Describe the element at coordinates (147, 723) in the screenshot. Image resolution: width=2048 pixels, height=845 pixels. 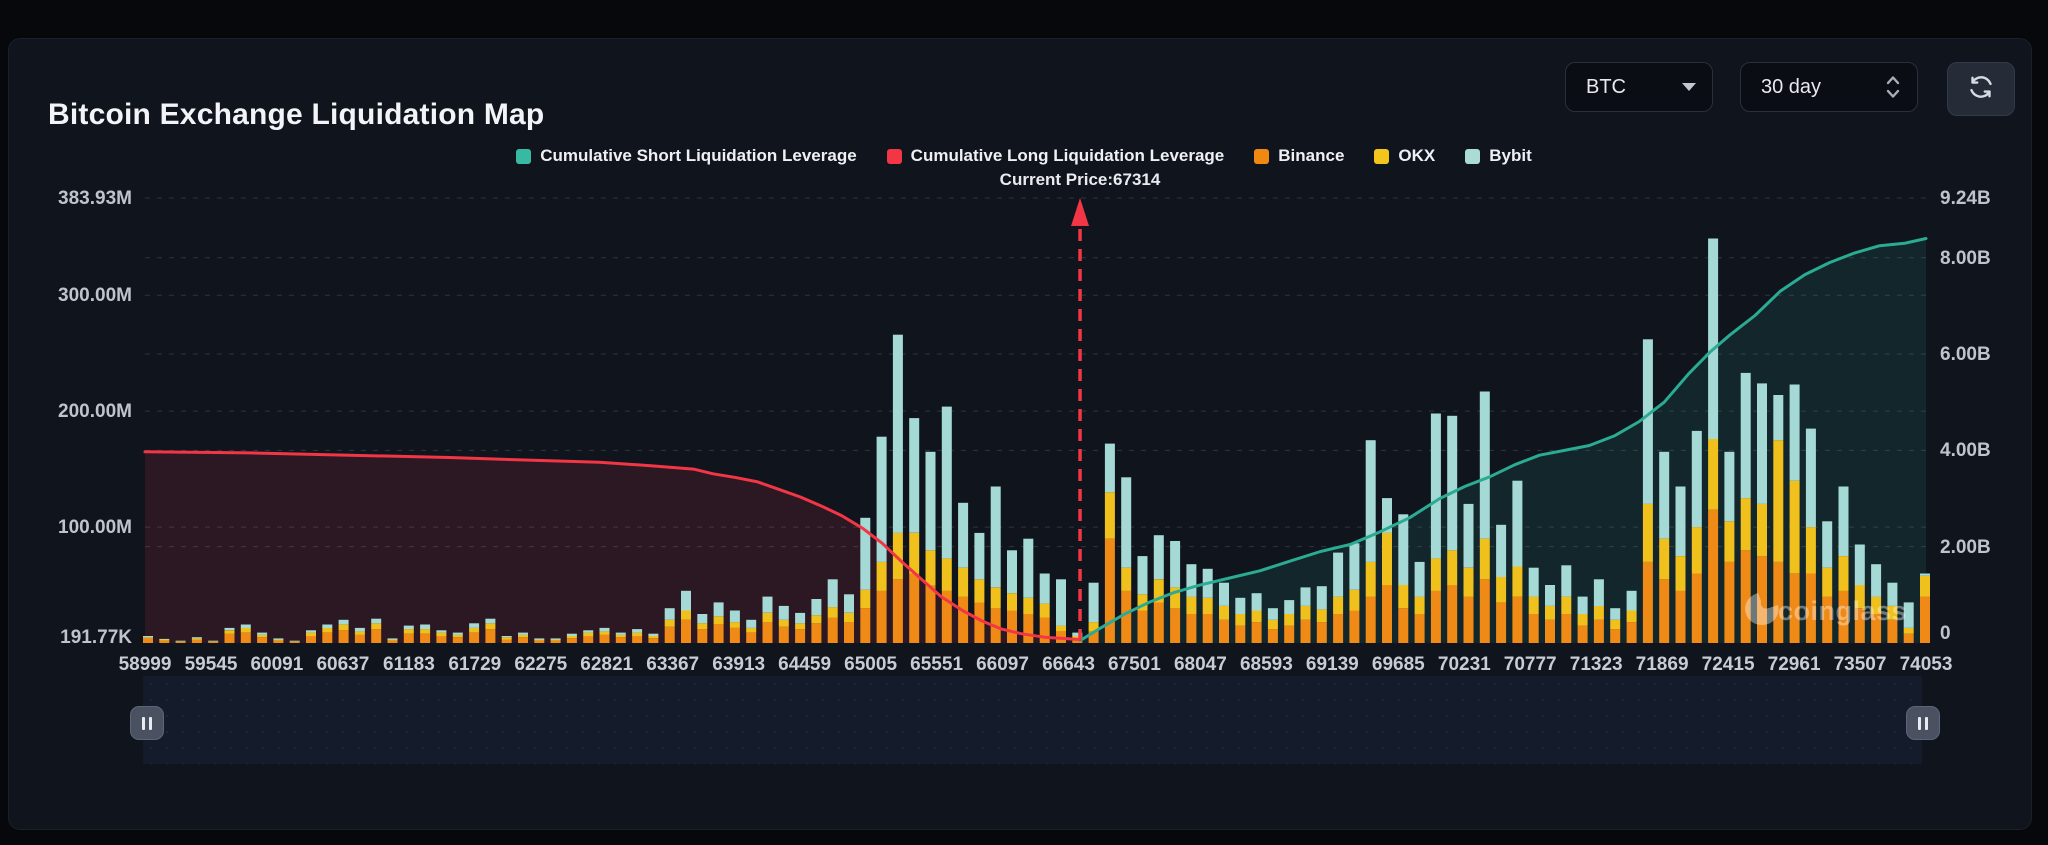
I see `navigator-handle-left` at that location.